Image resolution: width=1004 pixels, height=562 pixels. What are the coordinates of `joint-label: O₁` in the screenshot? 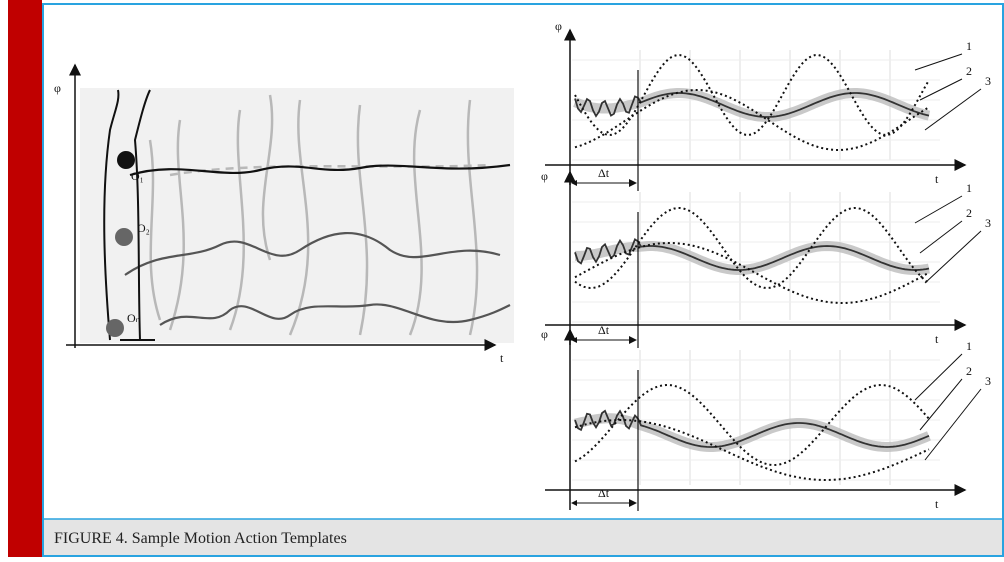 It's located at (137, 176).